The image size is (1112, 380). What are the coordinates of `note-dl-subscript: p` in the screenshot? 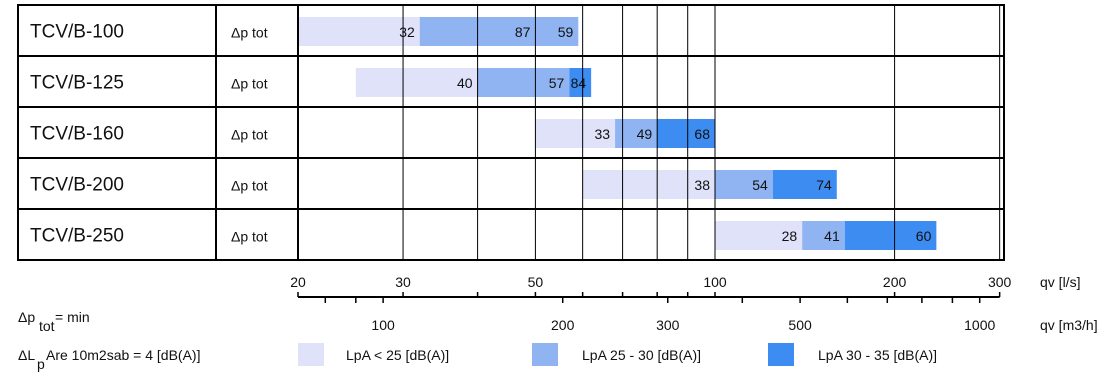 It's located at (41, 364).